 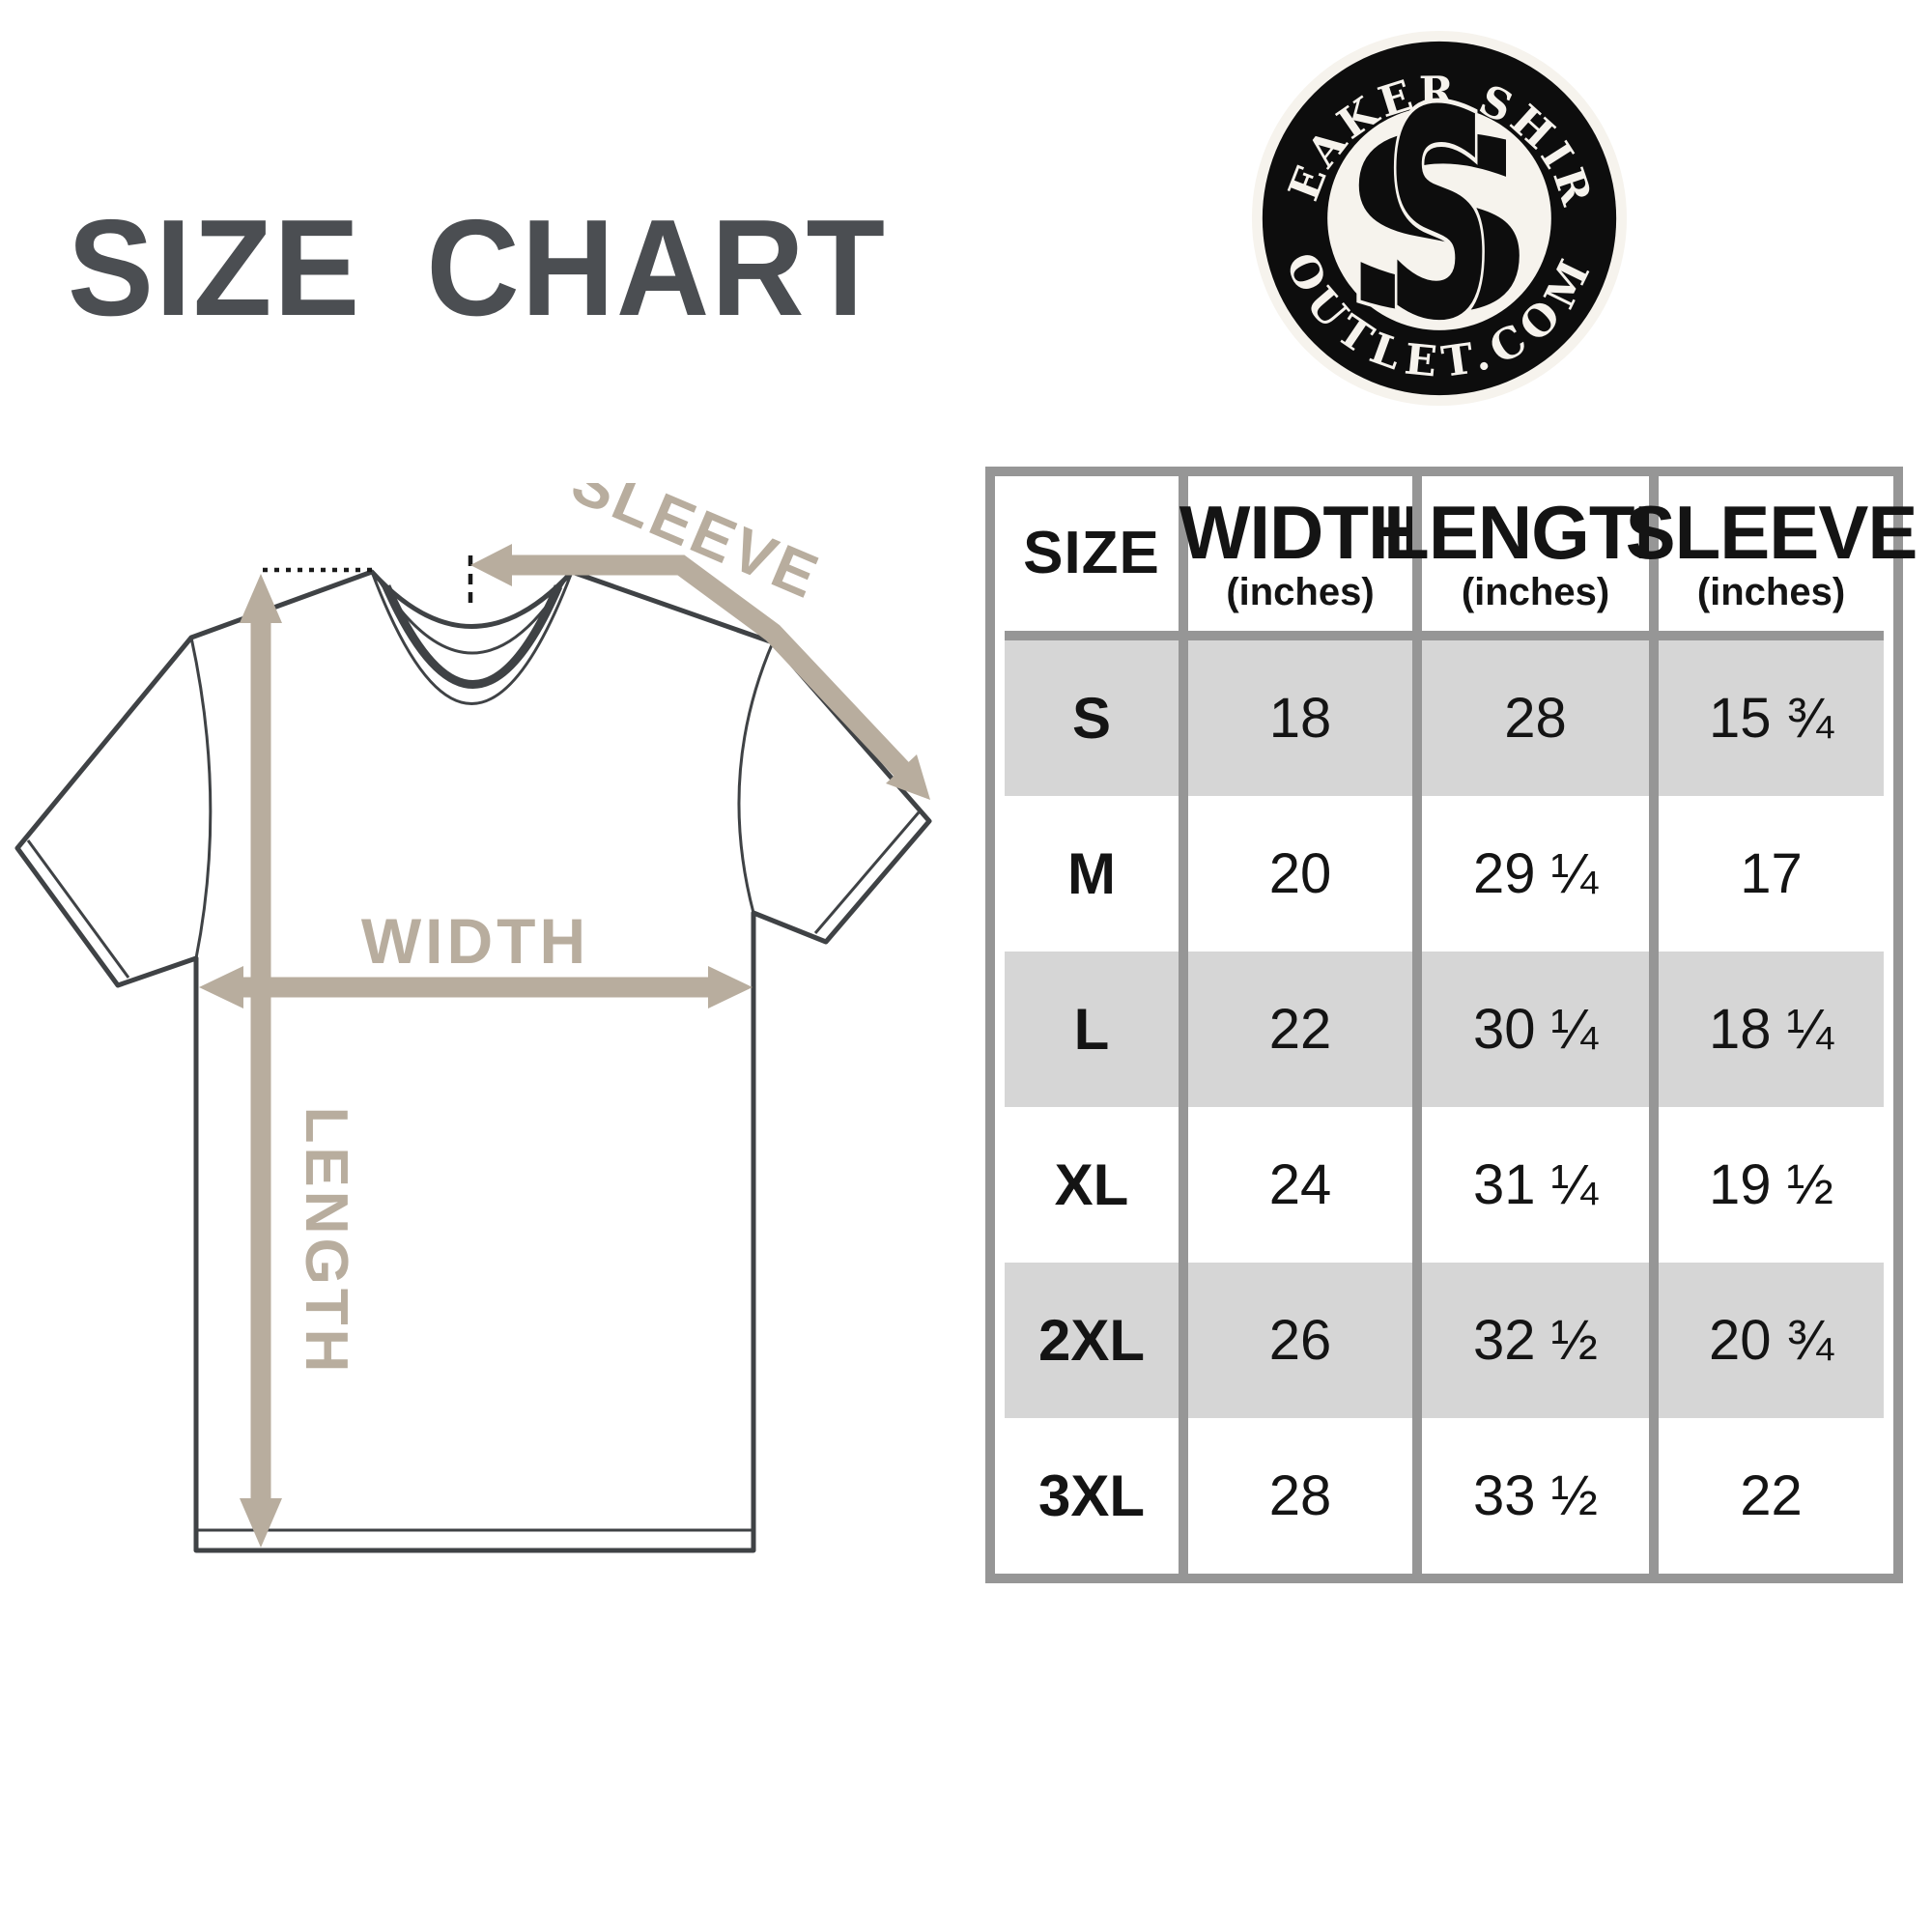 I want to click on collar-bottom-line, so click(x=472, y=638).